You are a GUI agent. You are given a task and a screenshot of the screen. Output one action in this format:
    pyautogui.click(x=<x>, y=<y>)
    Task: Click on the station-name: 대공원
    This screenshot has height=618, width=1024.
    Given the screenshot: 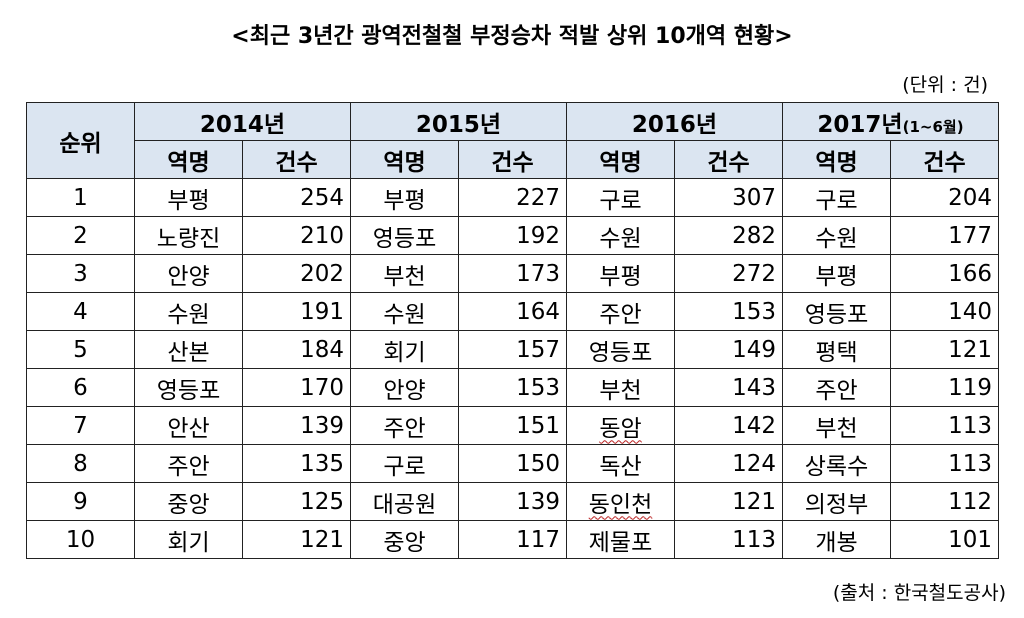 What is the action you would take?
    pyautogui.click(x=404, y=504)
    